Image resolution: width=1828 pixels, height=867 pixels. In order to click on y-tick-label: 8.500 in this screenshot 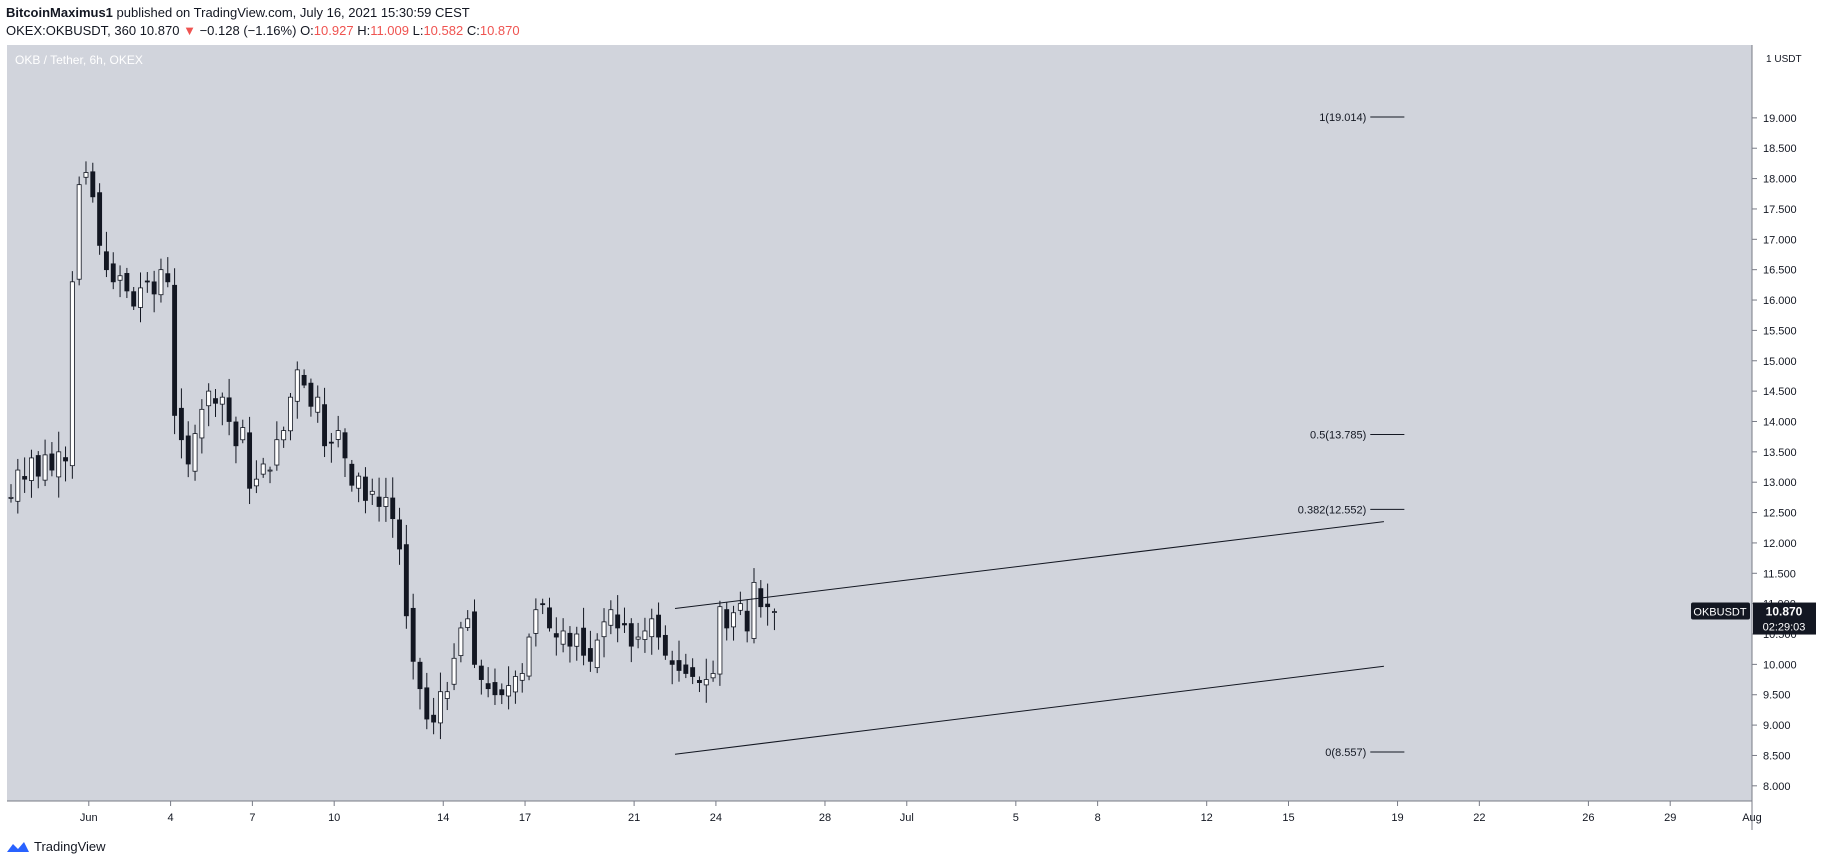, I will do `click(1777, 756)`.